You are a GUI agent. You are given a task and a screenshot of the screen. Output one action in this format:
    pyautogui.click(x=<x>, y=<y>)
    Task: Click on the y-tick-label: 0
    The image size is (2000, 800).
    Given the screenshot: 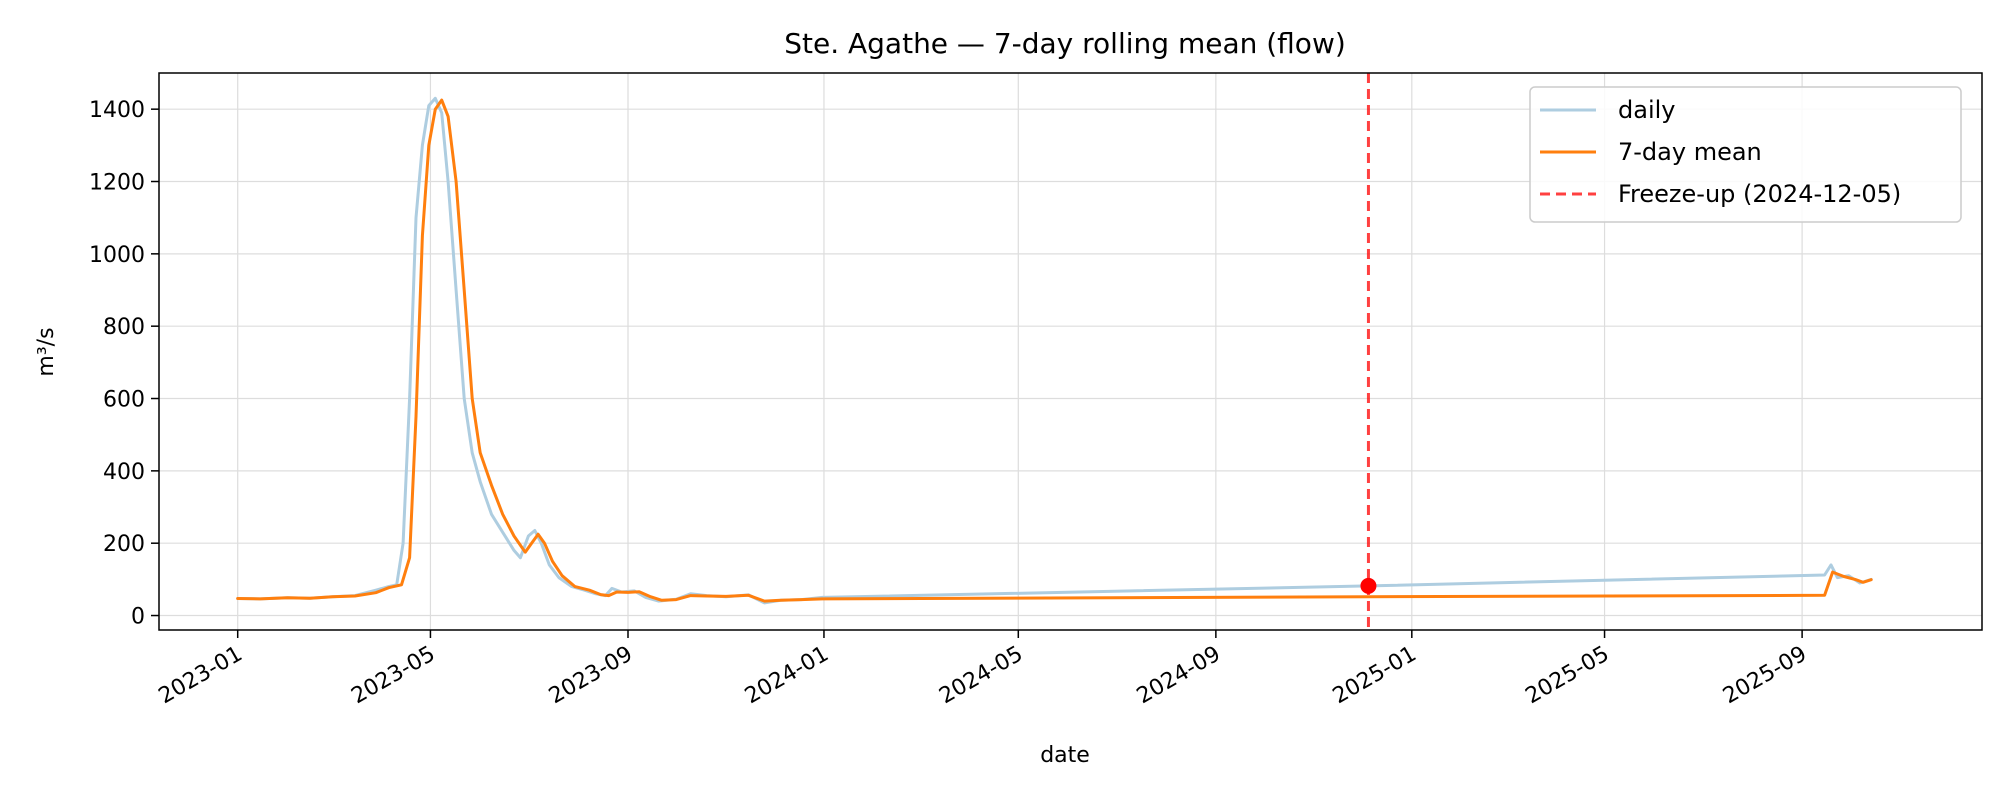 What is the action you would take?
    pyautogui.click(x=138, y=617)
    